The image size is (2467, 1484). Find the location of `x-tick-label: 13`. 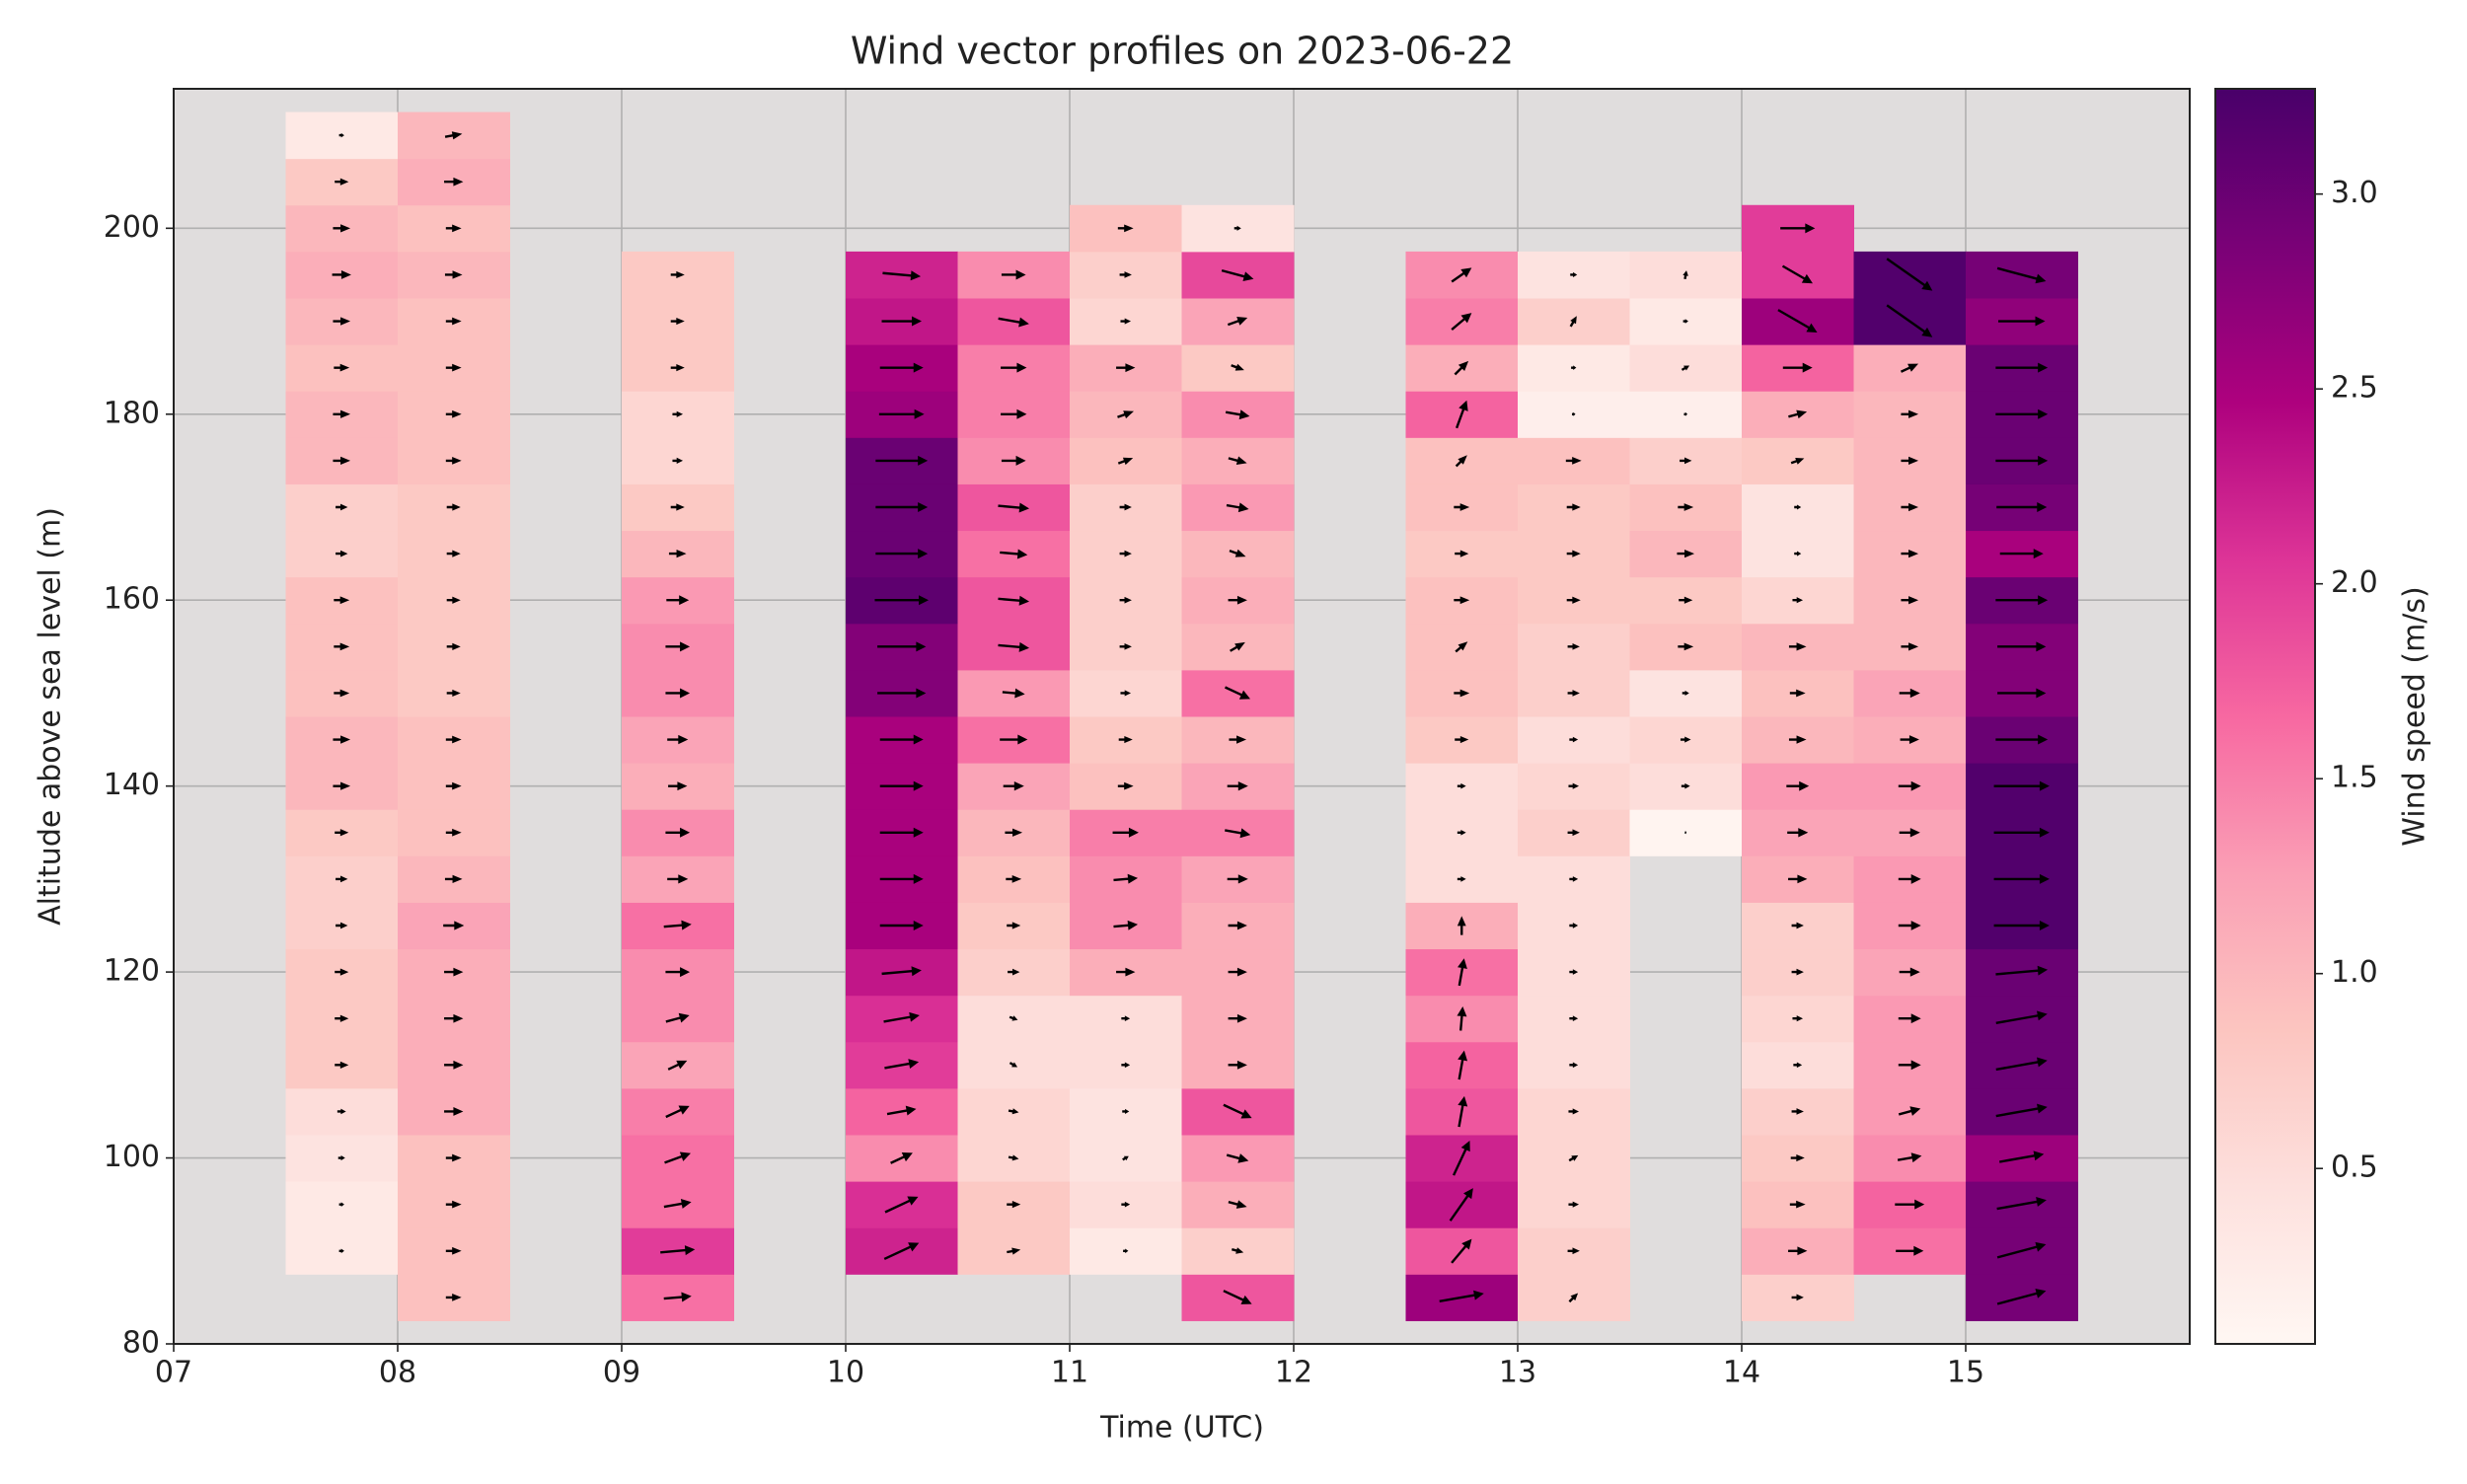

x-tick-label: 13 is located at coordinates (1517, 1373).